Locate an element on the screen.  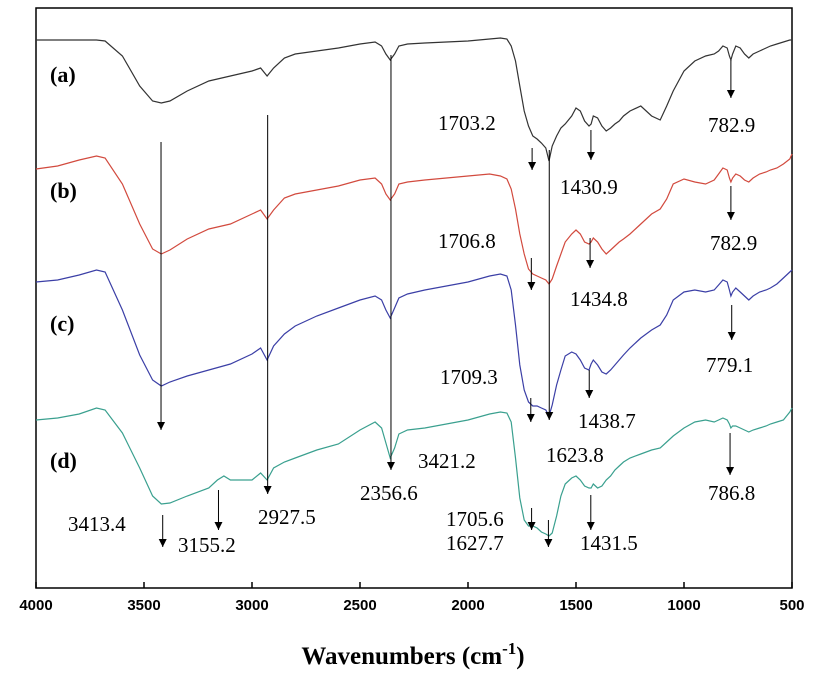
x-tick-label-7: 500 is located at coordinates (791, 605).